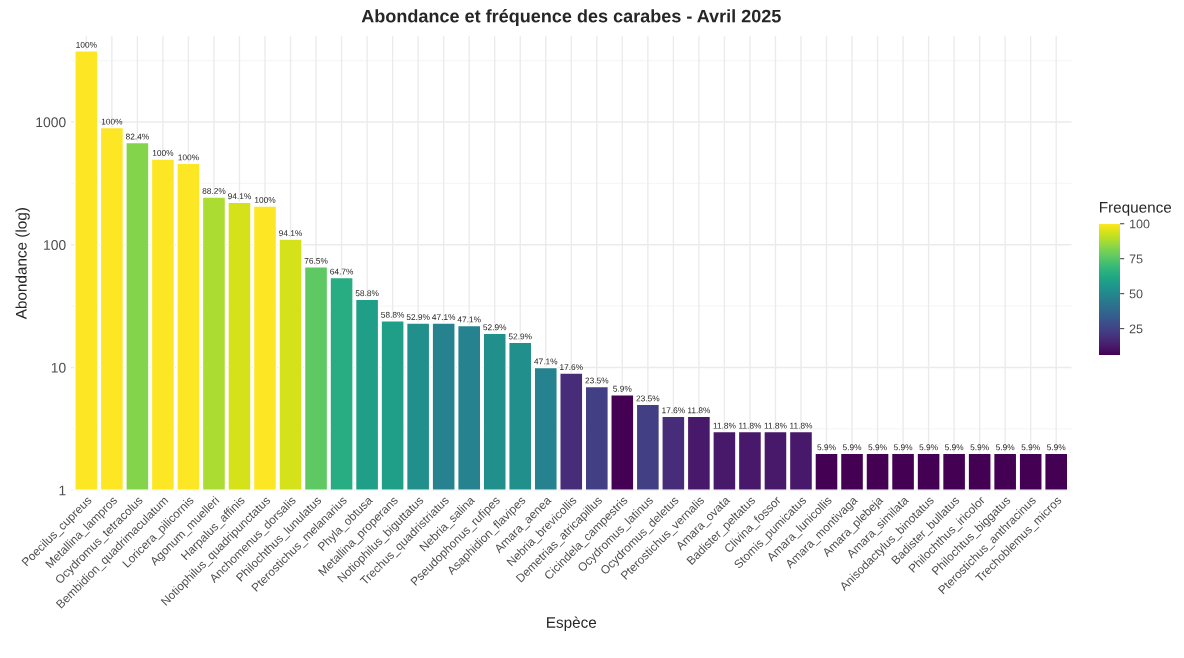  Describe the element at coordinates (571, 18) in the screenshot. I see `chart-title: Abondance et fréquence des carabes - Avril 2025` at that location.